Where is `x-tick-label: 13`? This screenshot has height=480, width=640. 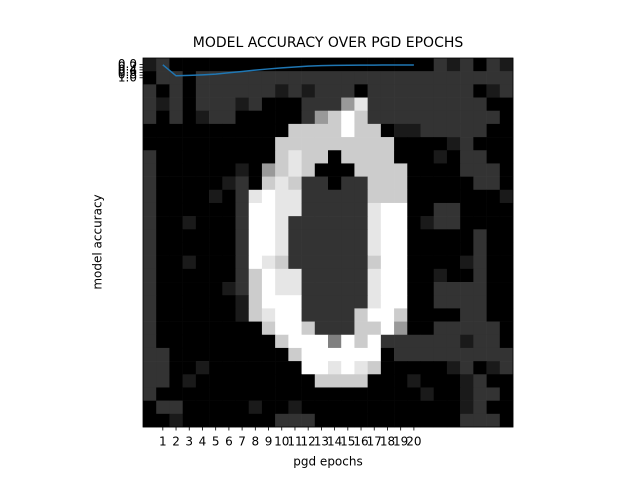 x-tick-label: 13 is located at coordinates (321, 442).